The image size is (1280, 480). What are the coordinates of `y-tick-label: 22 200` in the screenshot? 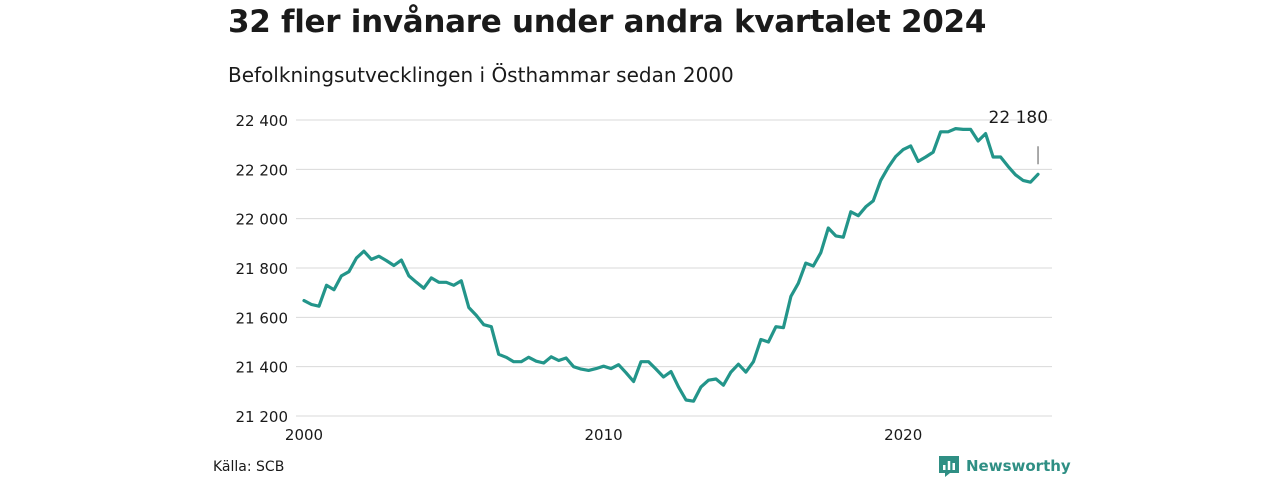 It's located at (262, 170).